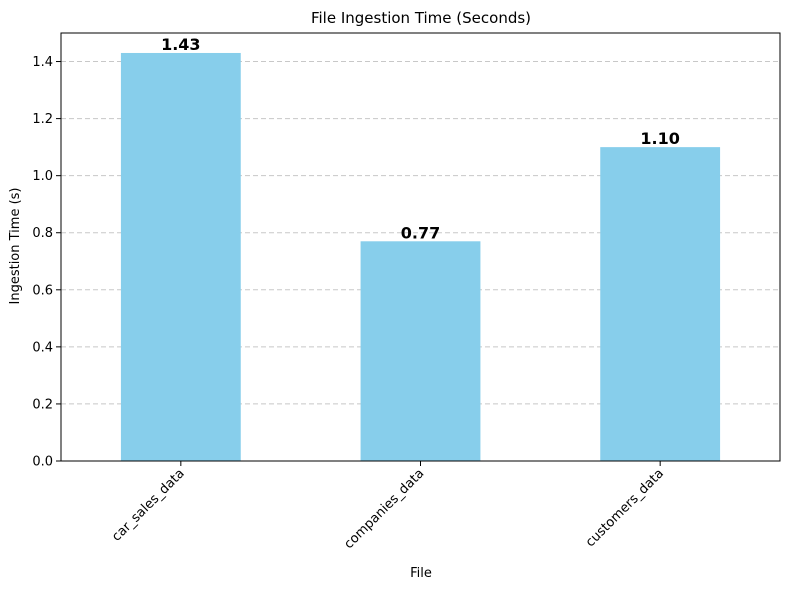 This screenshot has width=790, height=590. What do you see at coordinates (42, 462) in the screenshot?
I see `y-tick-label: 0.0` at bounding box center [42, 462].